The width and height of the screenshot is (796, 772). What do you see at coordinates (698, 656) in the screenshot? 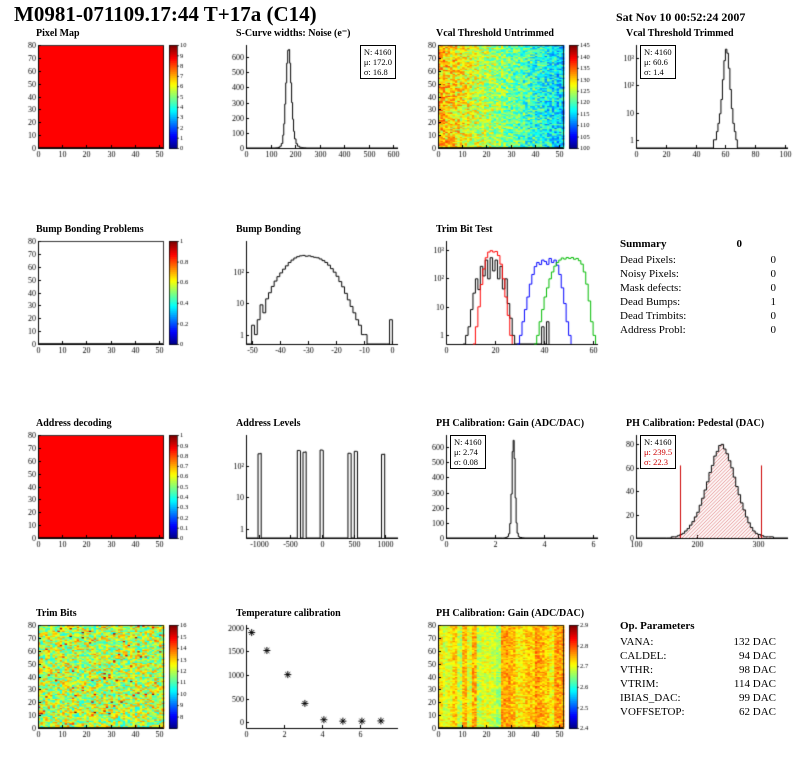
I see `op-parameter-row: CALDEL: 94 DAC` at bounding box center [698, 656].